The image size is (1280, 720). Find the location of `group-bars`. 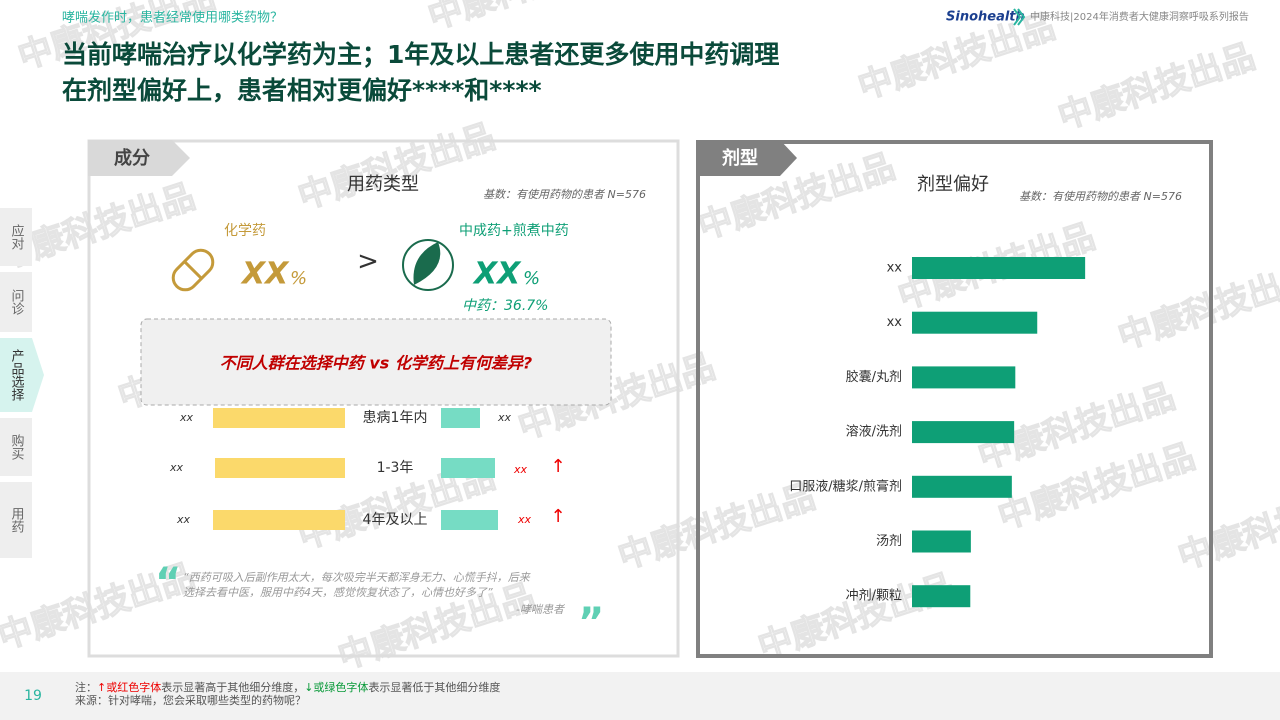

group-bars is located at coordinates (355, 469).